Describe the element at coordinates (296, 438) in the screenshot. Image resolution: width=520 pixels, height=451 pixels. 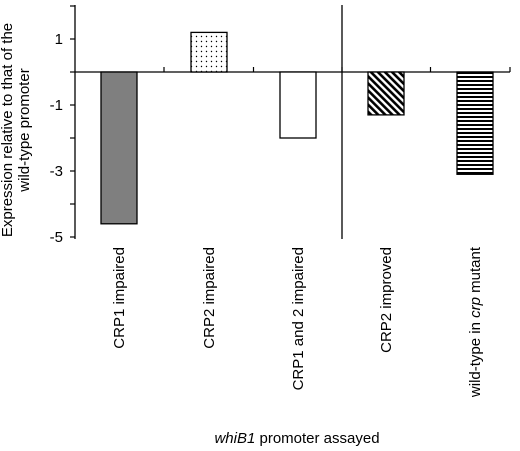
I see `x-axis-title: whiB1 promoter assayed` at that location.